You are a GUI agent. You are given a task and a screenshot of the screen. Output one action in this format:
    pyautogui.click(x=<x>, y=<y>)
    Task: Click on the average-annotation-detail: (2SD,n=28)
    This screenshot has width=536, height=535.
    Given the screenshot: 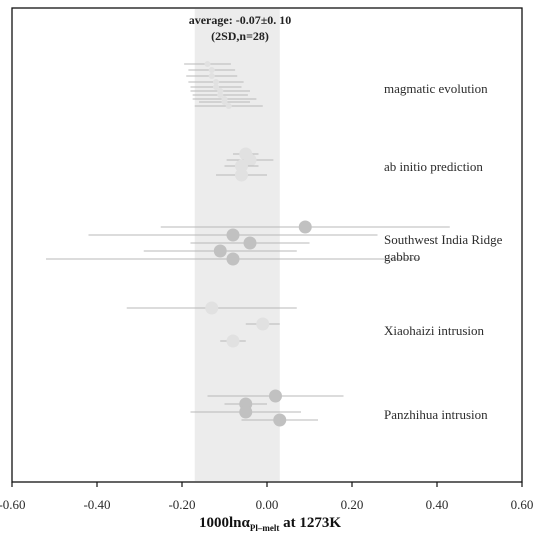 What is the action you would take?
    pyautogui.click(x=240, y=36)
    